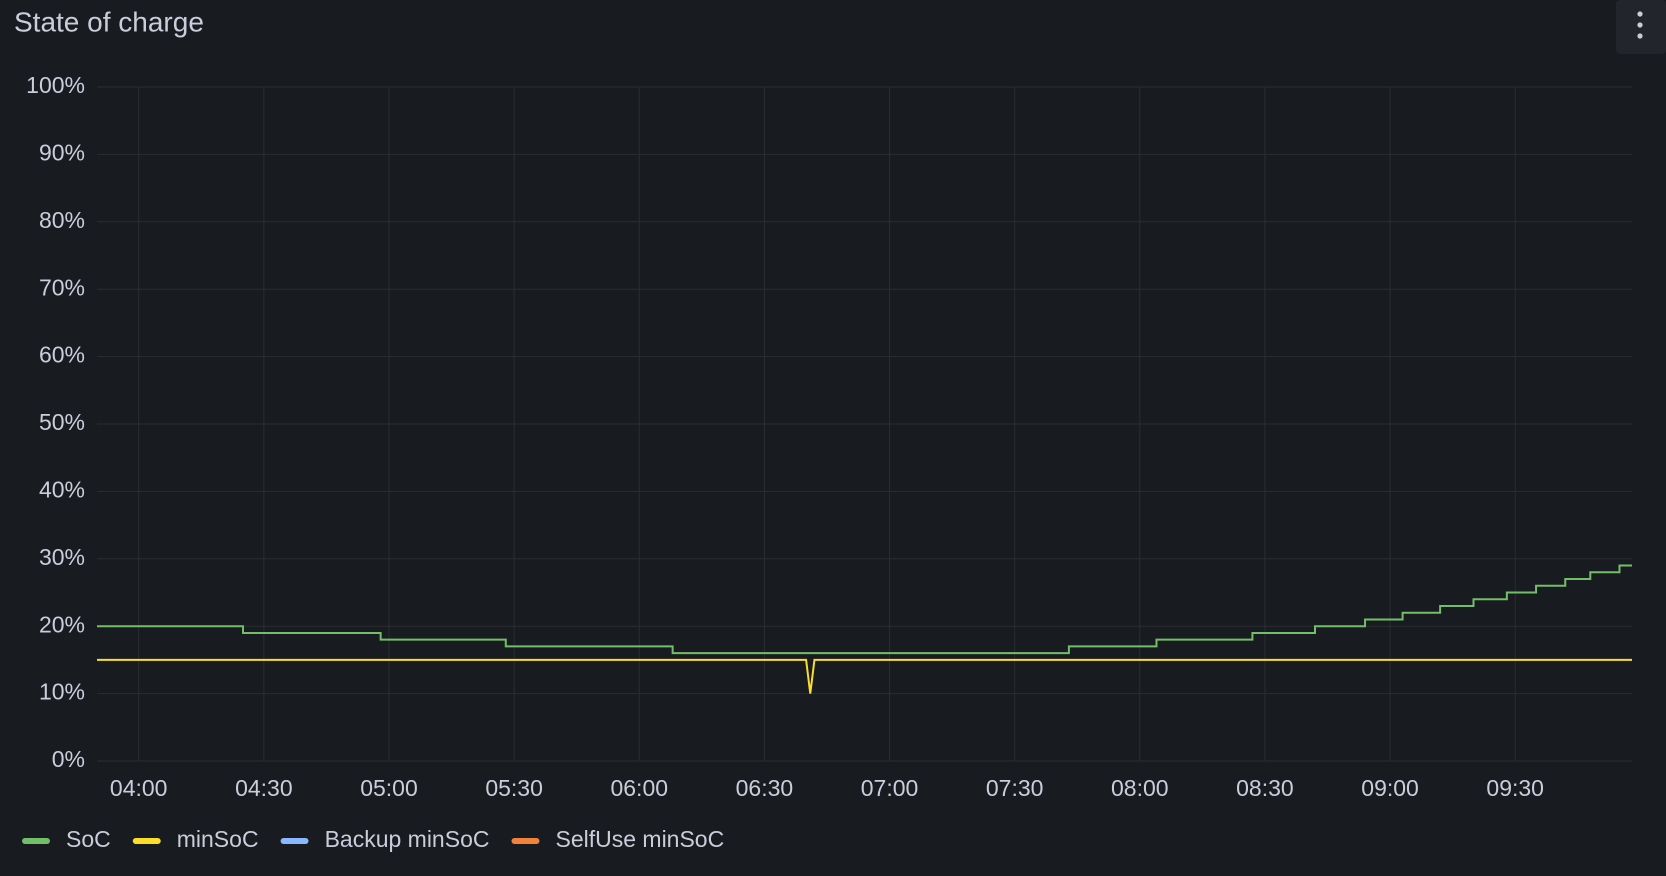 The image size is (1666, 876). I want to click on legend-label: SelfUse minSoC, so click(639, 839).